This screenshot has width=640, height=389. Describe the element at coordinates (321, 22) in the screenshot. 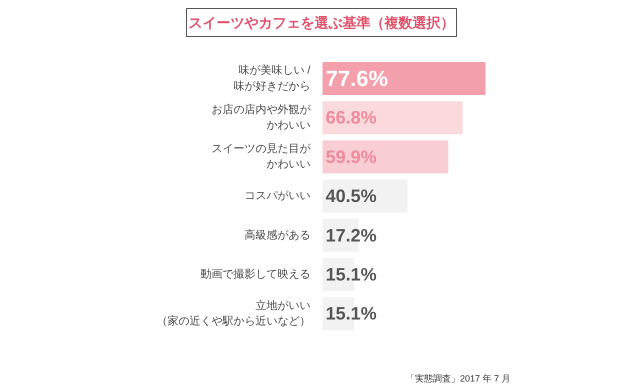

I see `chart-title: スイーツやカフェを選ぶ基準（複数選択）` at that location.